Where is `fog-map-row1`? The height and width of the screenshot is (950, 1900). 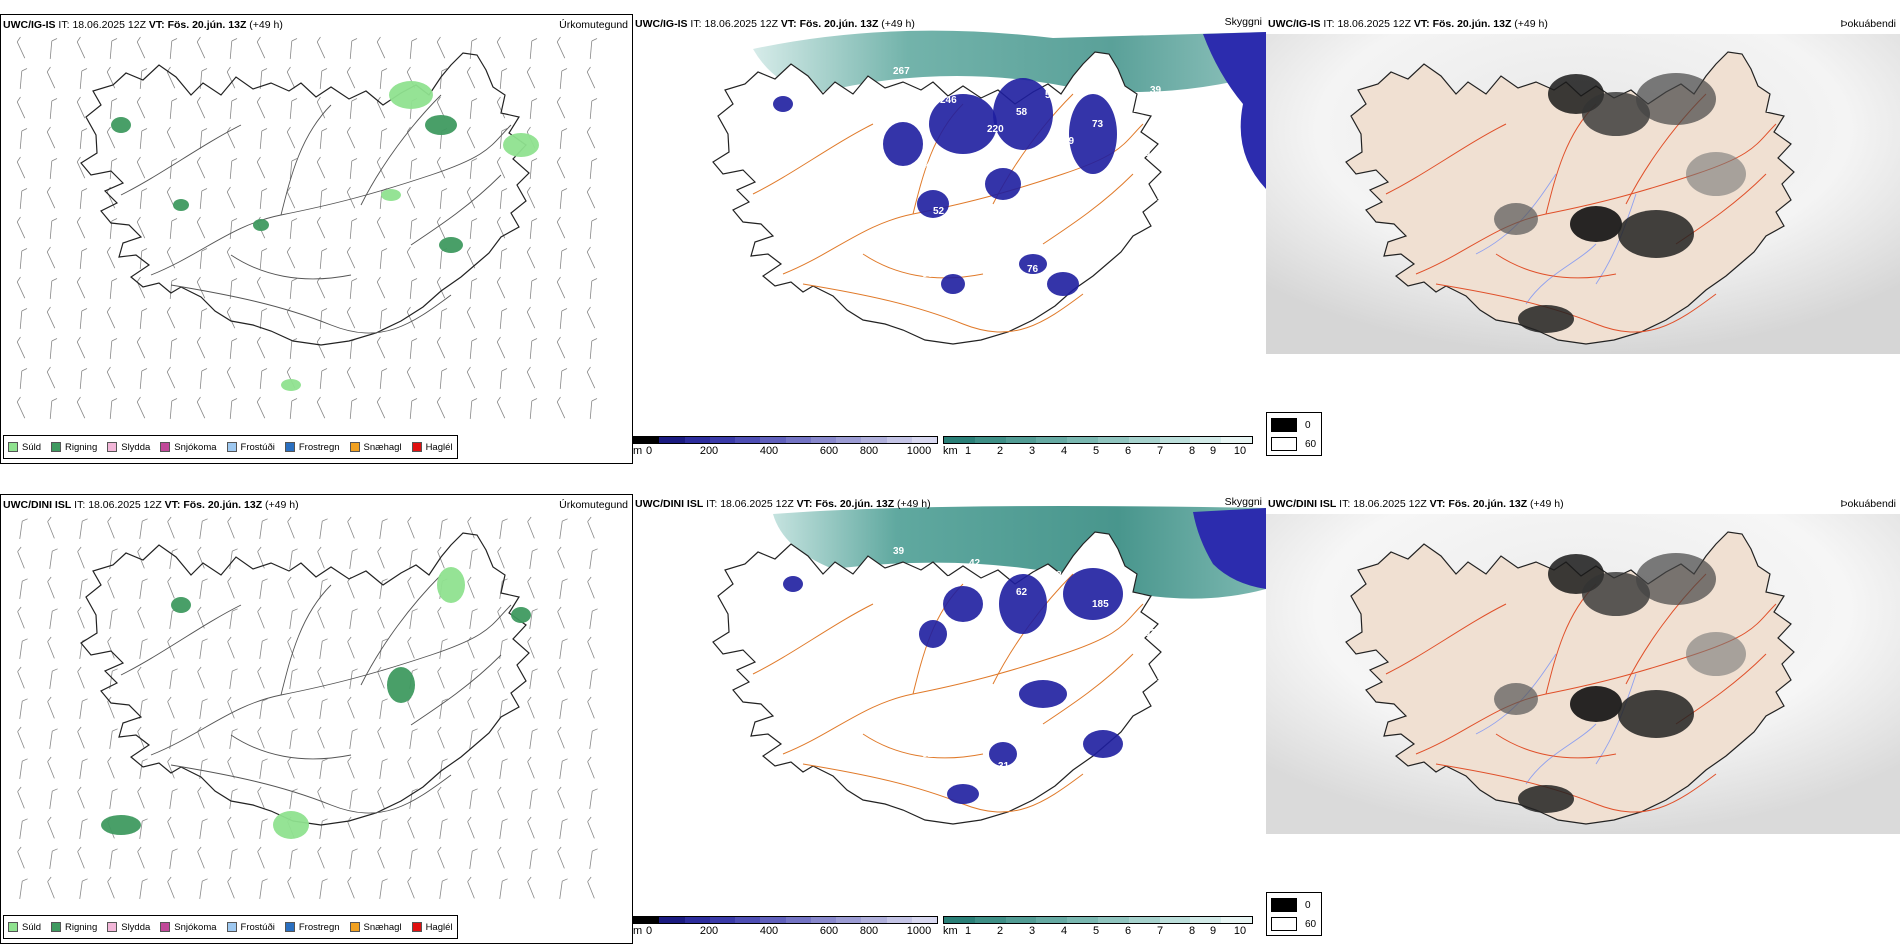 fog-map-row1 is located at coordinates (1583, 194).